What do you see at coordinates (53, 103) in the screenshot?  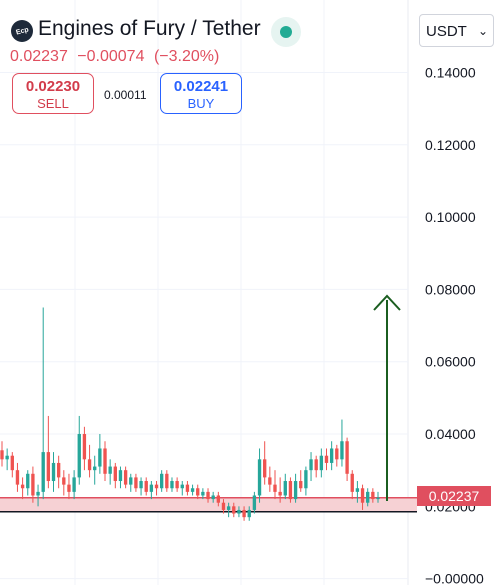 I see `sell-label: SELL` at bounding box center [53, 103].